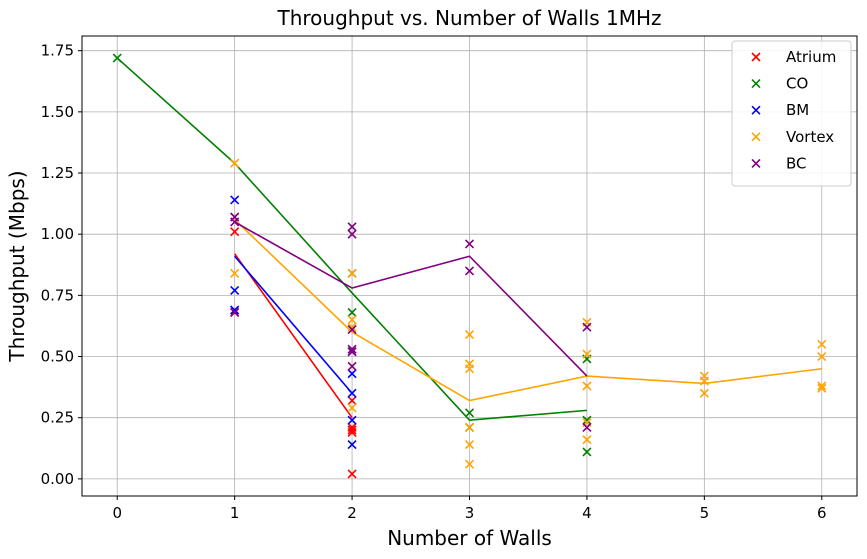 The image size is (867, 559). I want to click on x-tick-label: 1, so click(235, 513).